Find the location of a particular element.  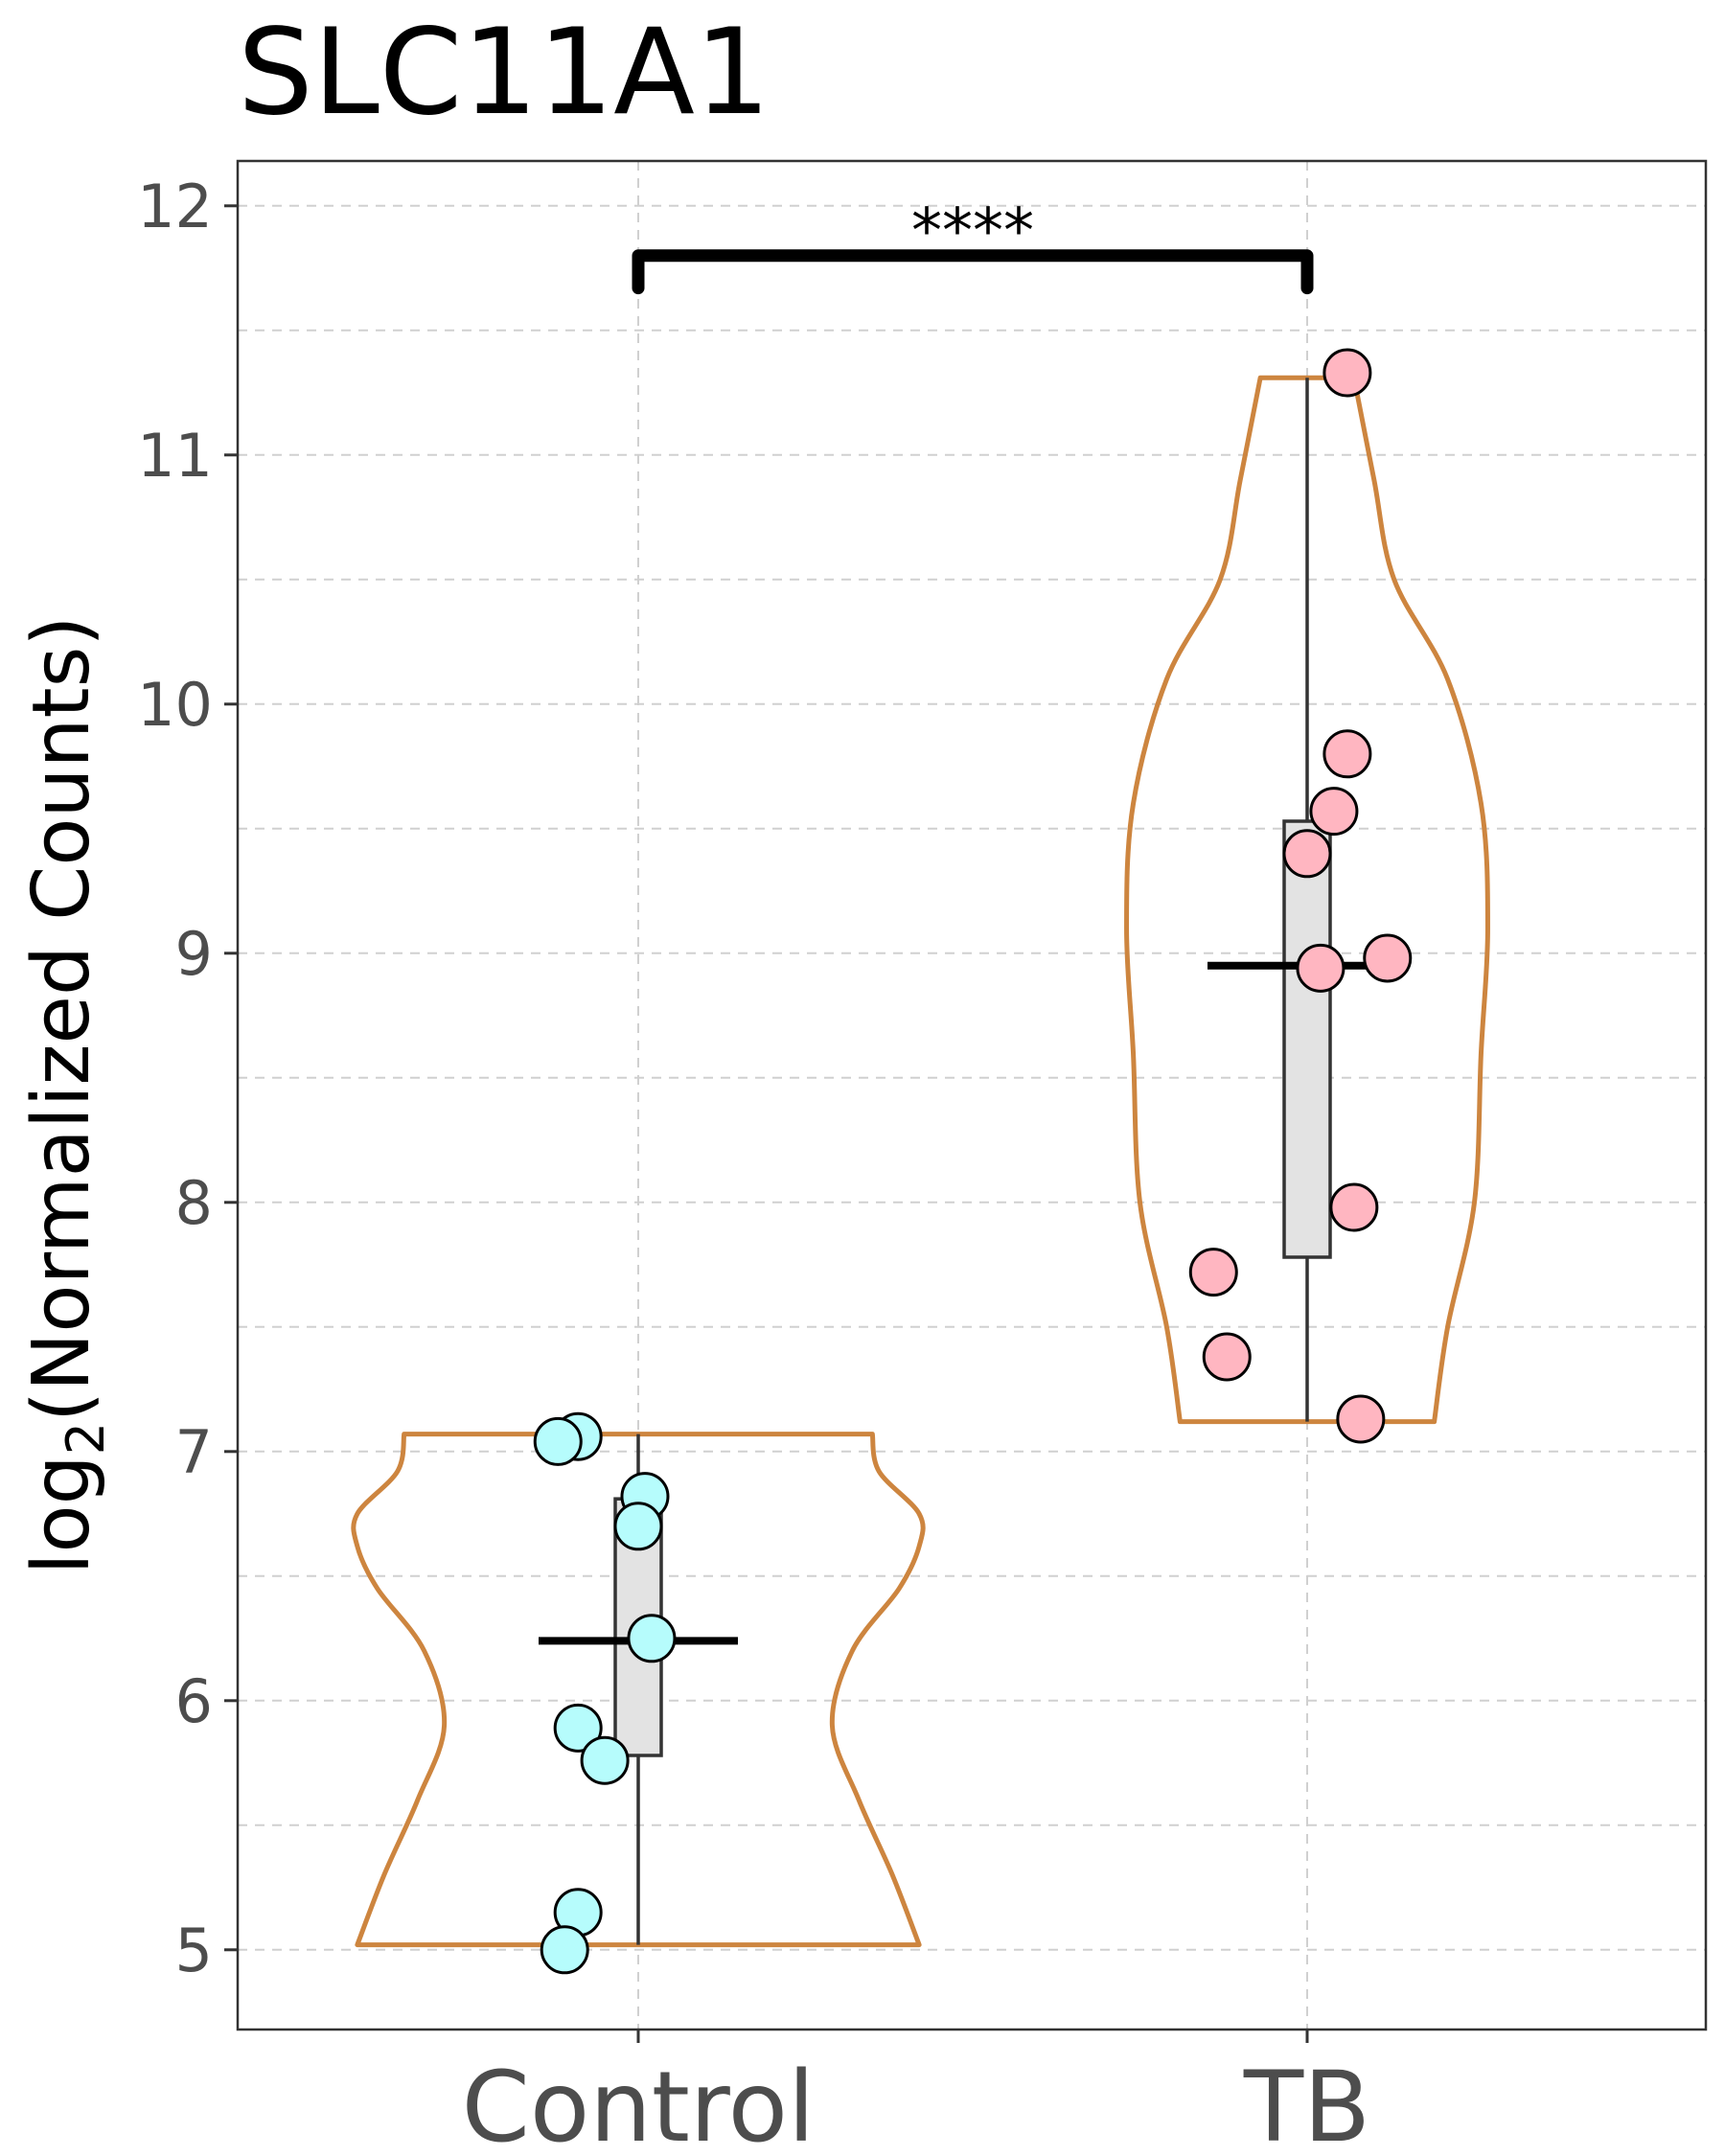

y-tick-label: 5 is located at coordinates (194, 1950).